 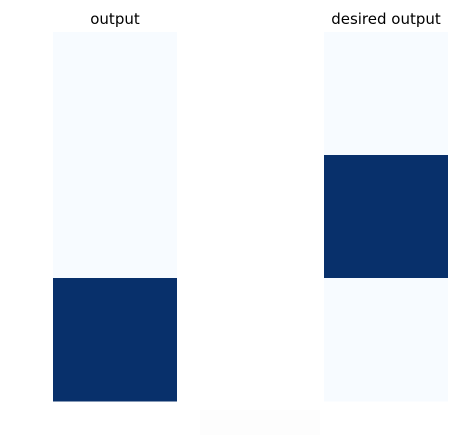 I want to click on page-bottom-strip, so click(x=260, y=422).